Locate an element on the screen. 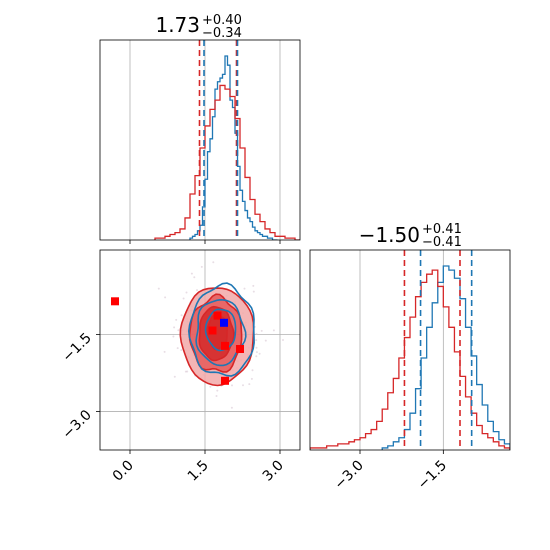  marginal-y-step-blue is located at coordinates (445, 357).